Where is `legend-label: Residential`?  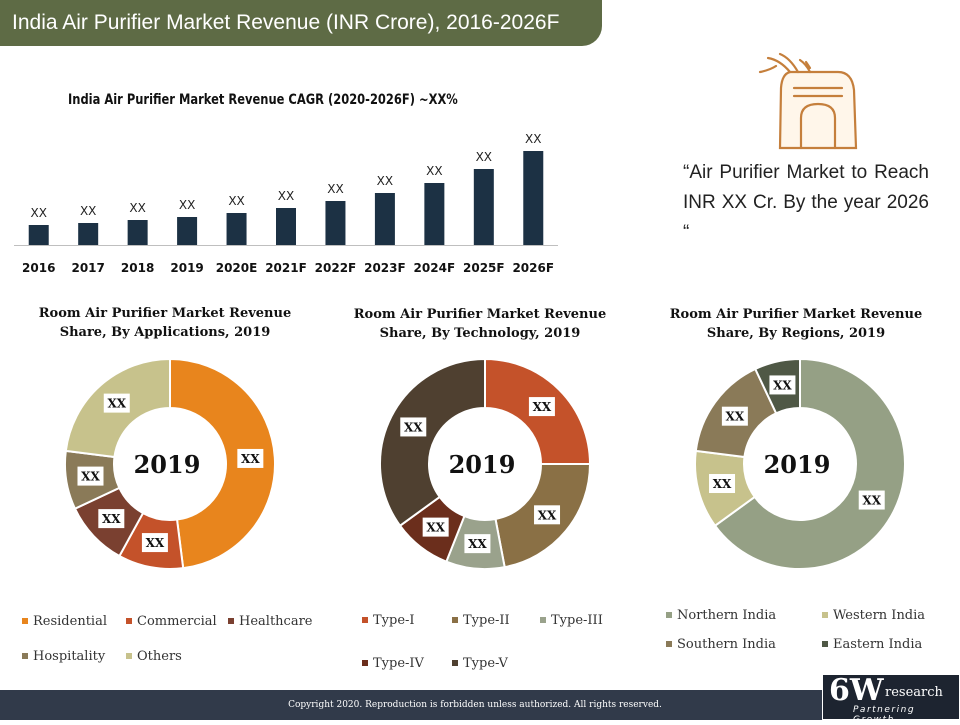
legend-label: Residential is located at coordinates (70, 621).